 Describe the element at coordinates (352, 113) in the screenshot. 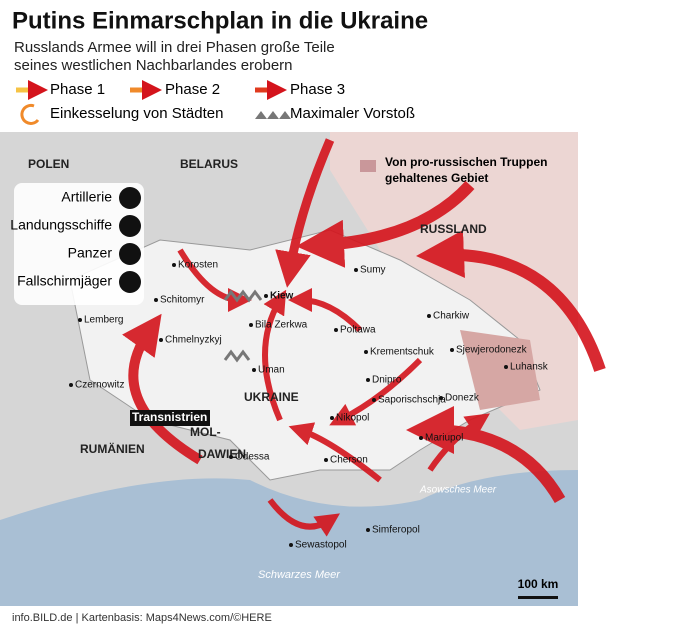

I see `legend-label: Maximaler Vorstoß` at that location.